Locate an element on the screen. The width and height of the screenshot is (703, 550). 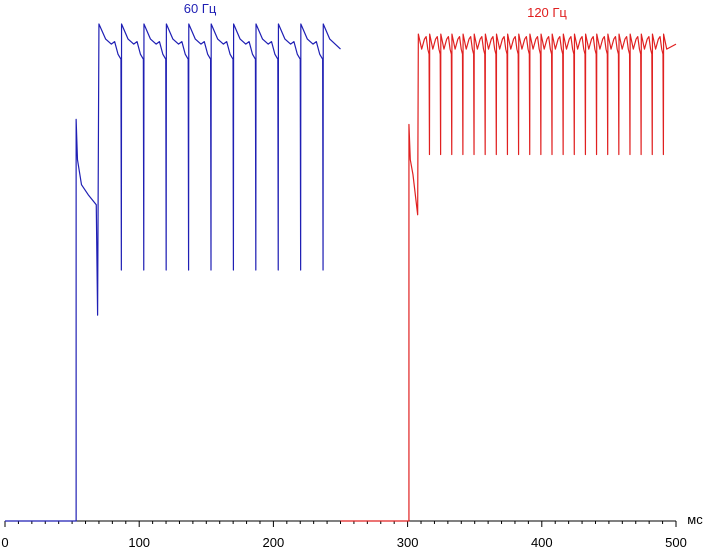
x-tick-label: 100 is located at coordinates (139, 542).